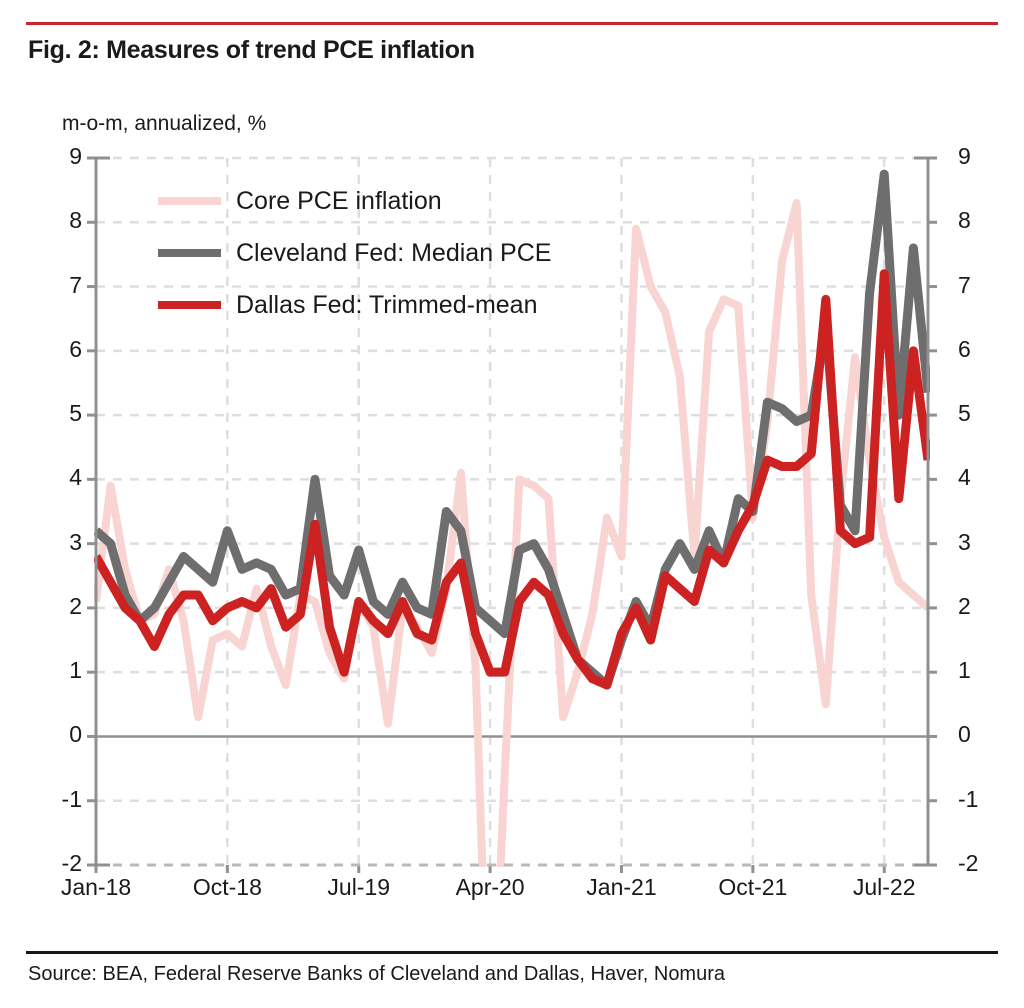  Describe the element at coordinates (964, 348) in the screenshot. I see `y-axis-tick-label-right: 6` at that location.